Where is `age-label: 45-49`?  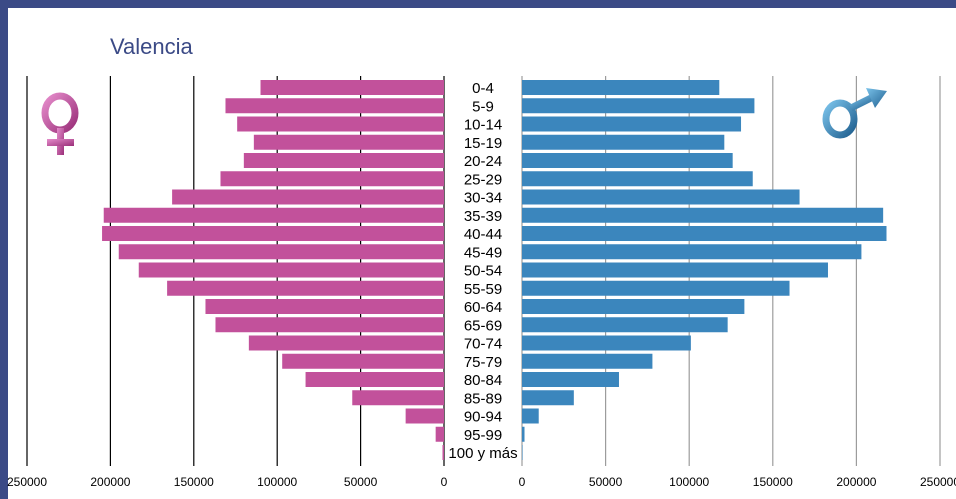
age-label: 45-49 is located at coordinates (483, 252).